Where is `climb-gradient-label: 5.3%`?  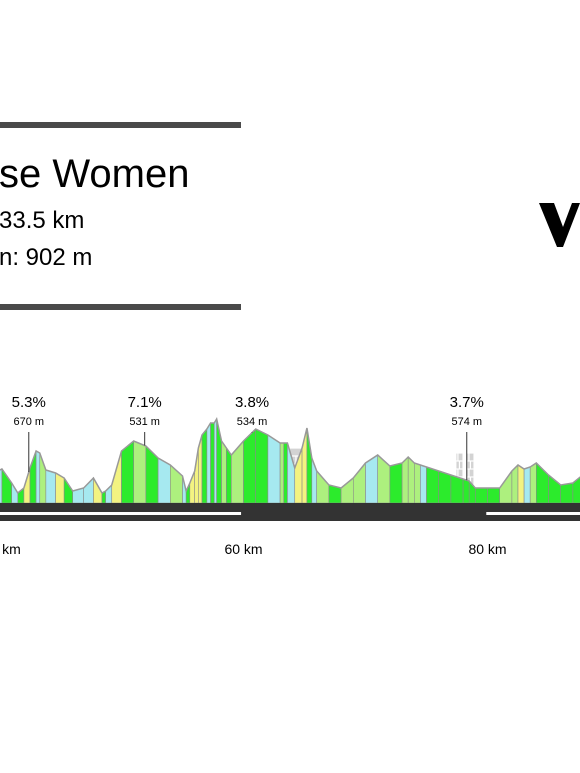 climb-gradient-label: 5.3% is located at coordinates (29, 402).